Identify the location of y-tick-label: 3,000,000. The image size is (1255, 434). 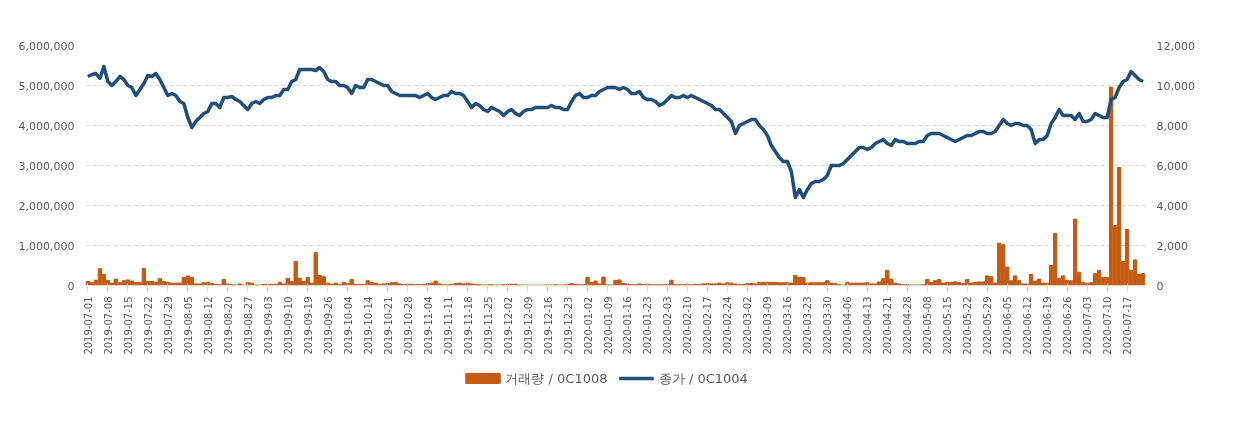
(46, 166).